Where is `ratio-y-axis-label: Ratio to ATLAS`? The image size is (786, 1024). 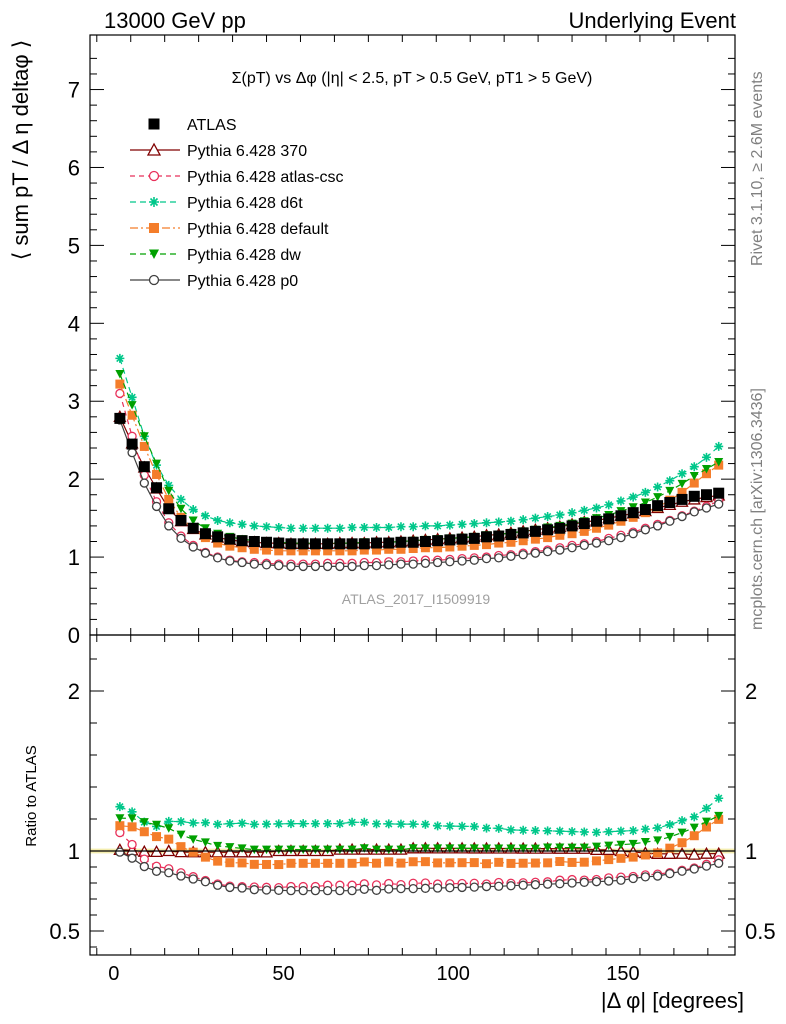 ratio-y-axis-label: Ratio to ATLAS is located at coordinates (31, 795).